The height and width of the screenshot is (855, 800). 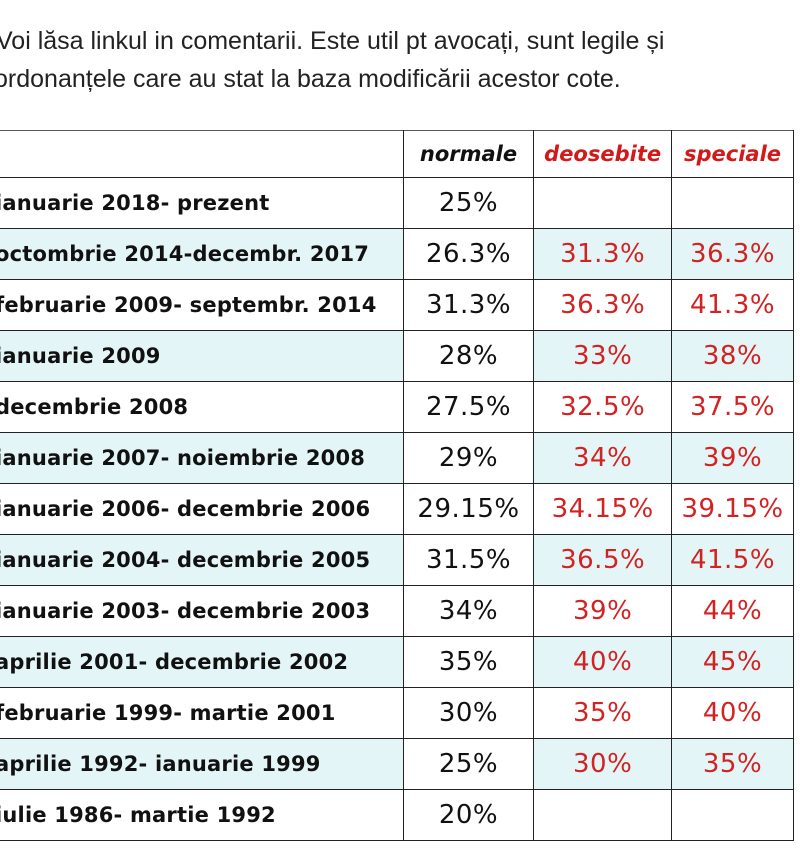 I want to click on deosebite-cell: 31.3%, so click(x=603, y=254).